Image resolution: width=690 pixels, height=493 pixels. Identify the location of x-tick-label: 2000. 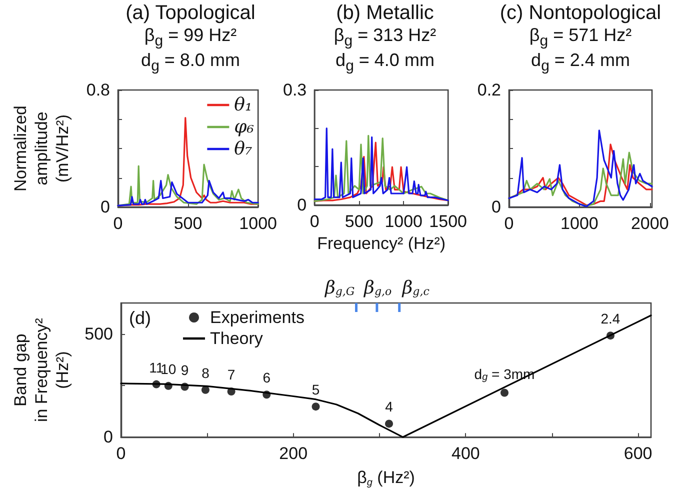
(649, 223).